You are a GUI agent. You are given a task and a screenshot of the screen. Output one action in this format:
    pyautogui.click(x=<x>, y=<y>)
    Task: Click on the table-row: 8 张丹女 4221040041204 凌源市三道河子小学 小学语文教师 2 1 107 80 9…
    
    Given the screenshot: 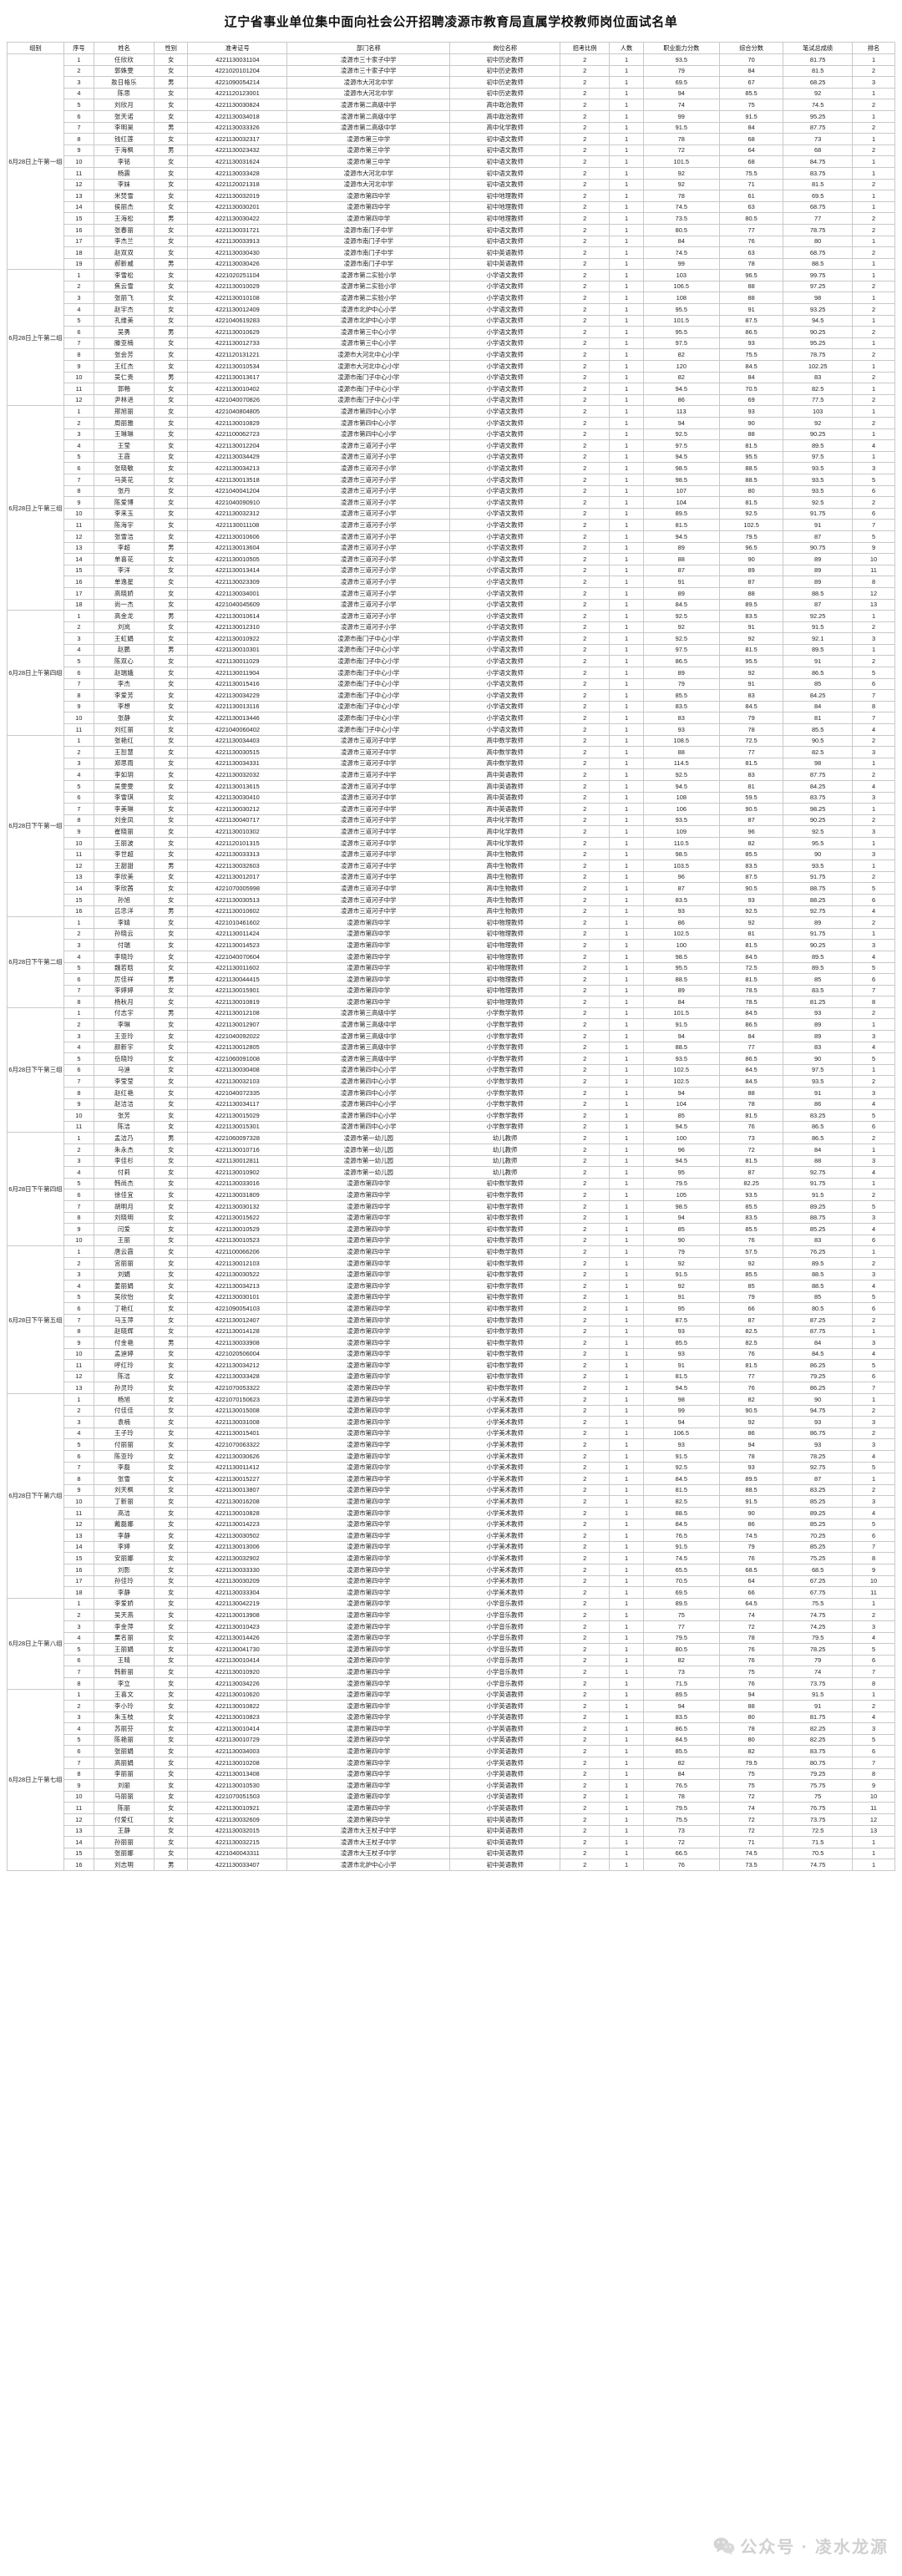 What is the action you would take?
    pyautogui.click(x=451, y=491)
    